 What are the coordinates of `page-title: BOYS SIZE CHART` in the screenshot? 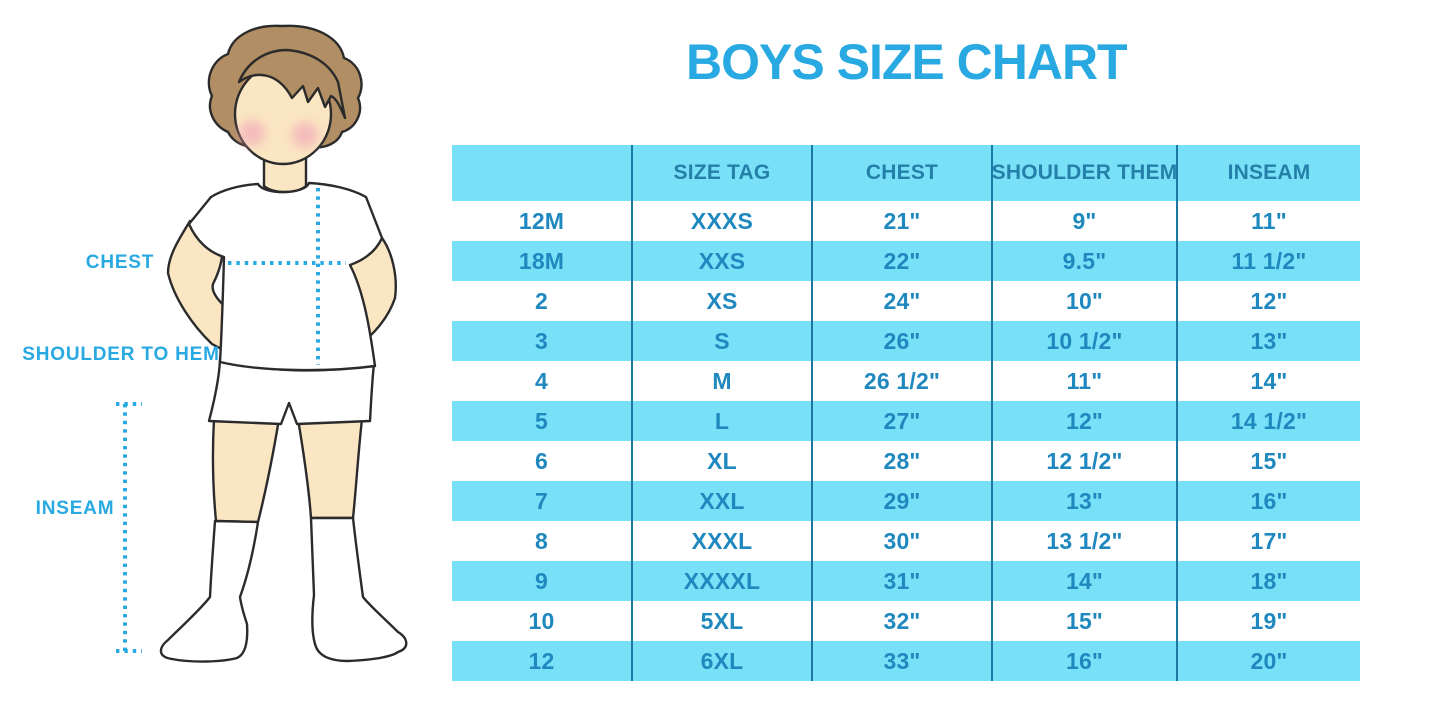 It's located at (907, 62).